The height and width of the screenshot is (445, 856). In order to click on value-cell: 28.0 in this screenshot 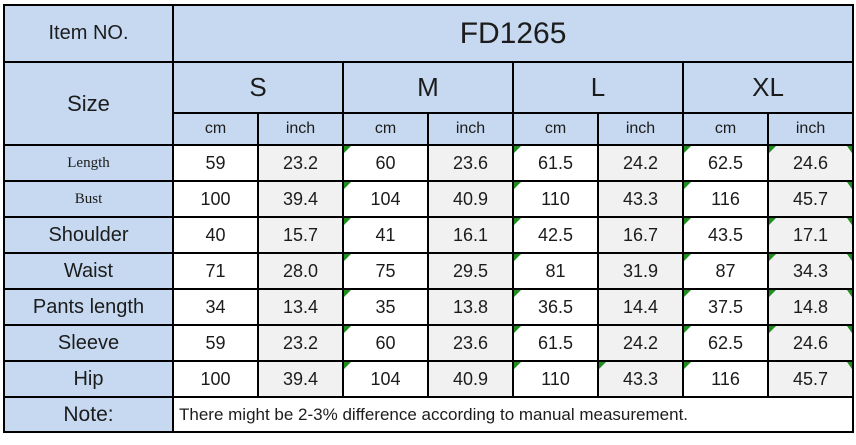, I will do `click(300, 271)`.